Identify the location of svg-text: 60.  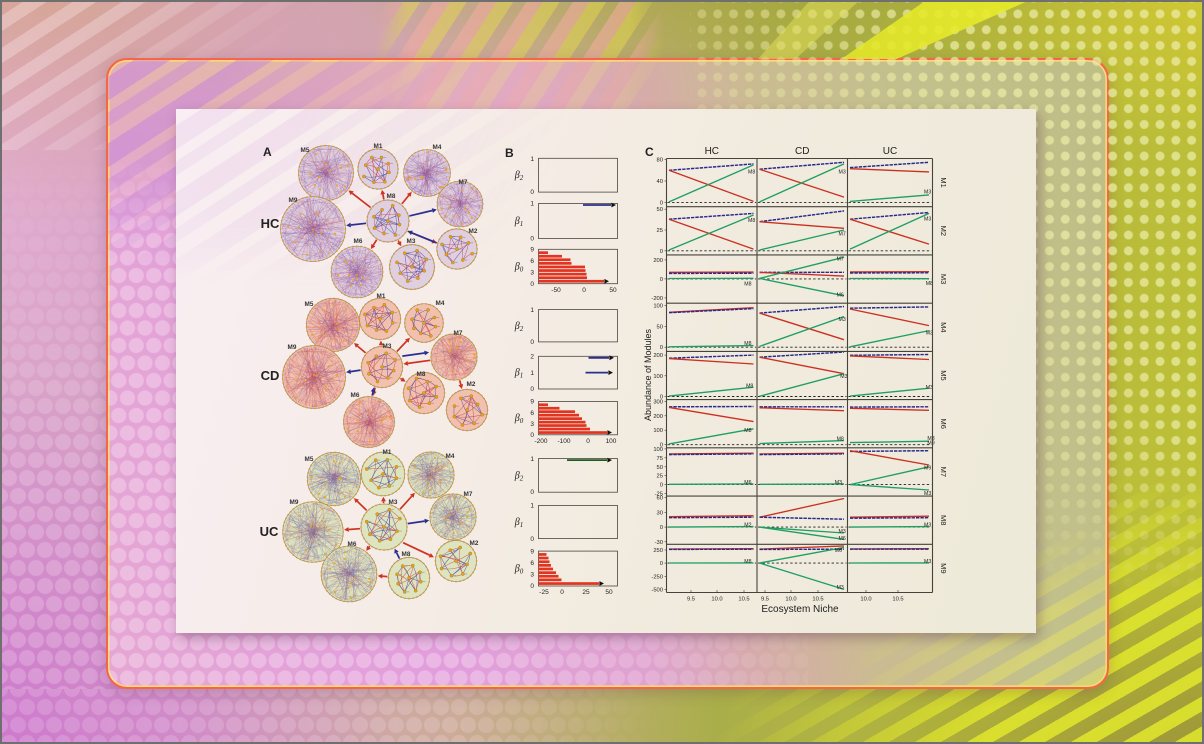
(660, 499).